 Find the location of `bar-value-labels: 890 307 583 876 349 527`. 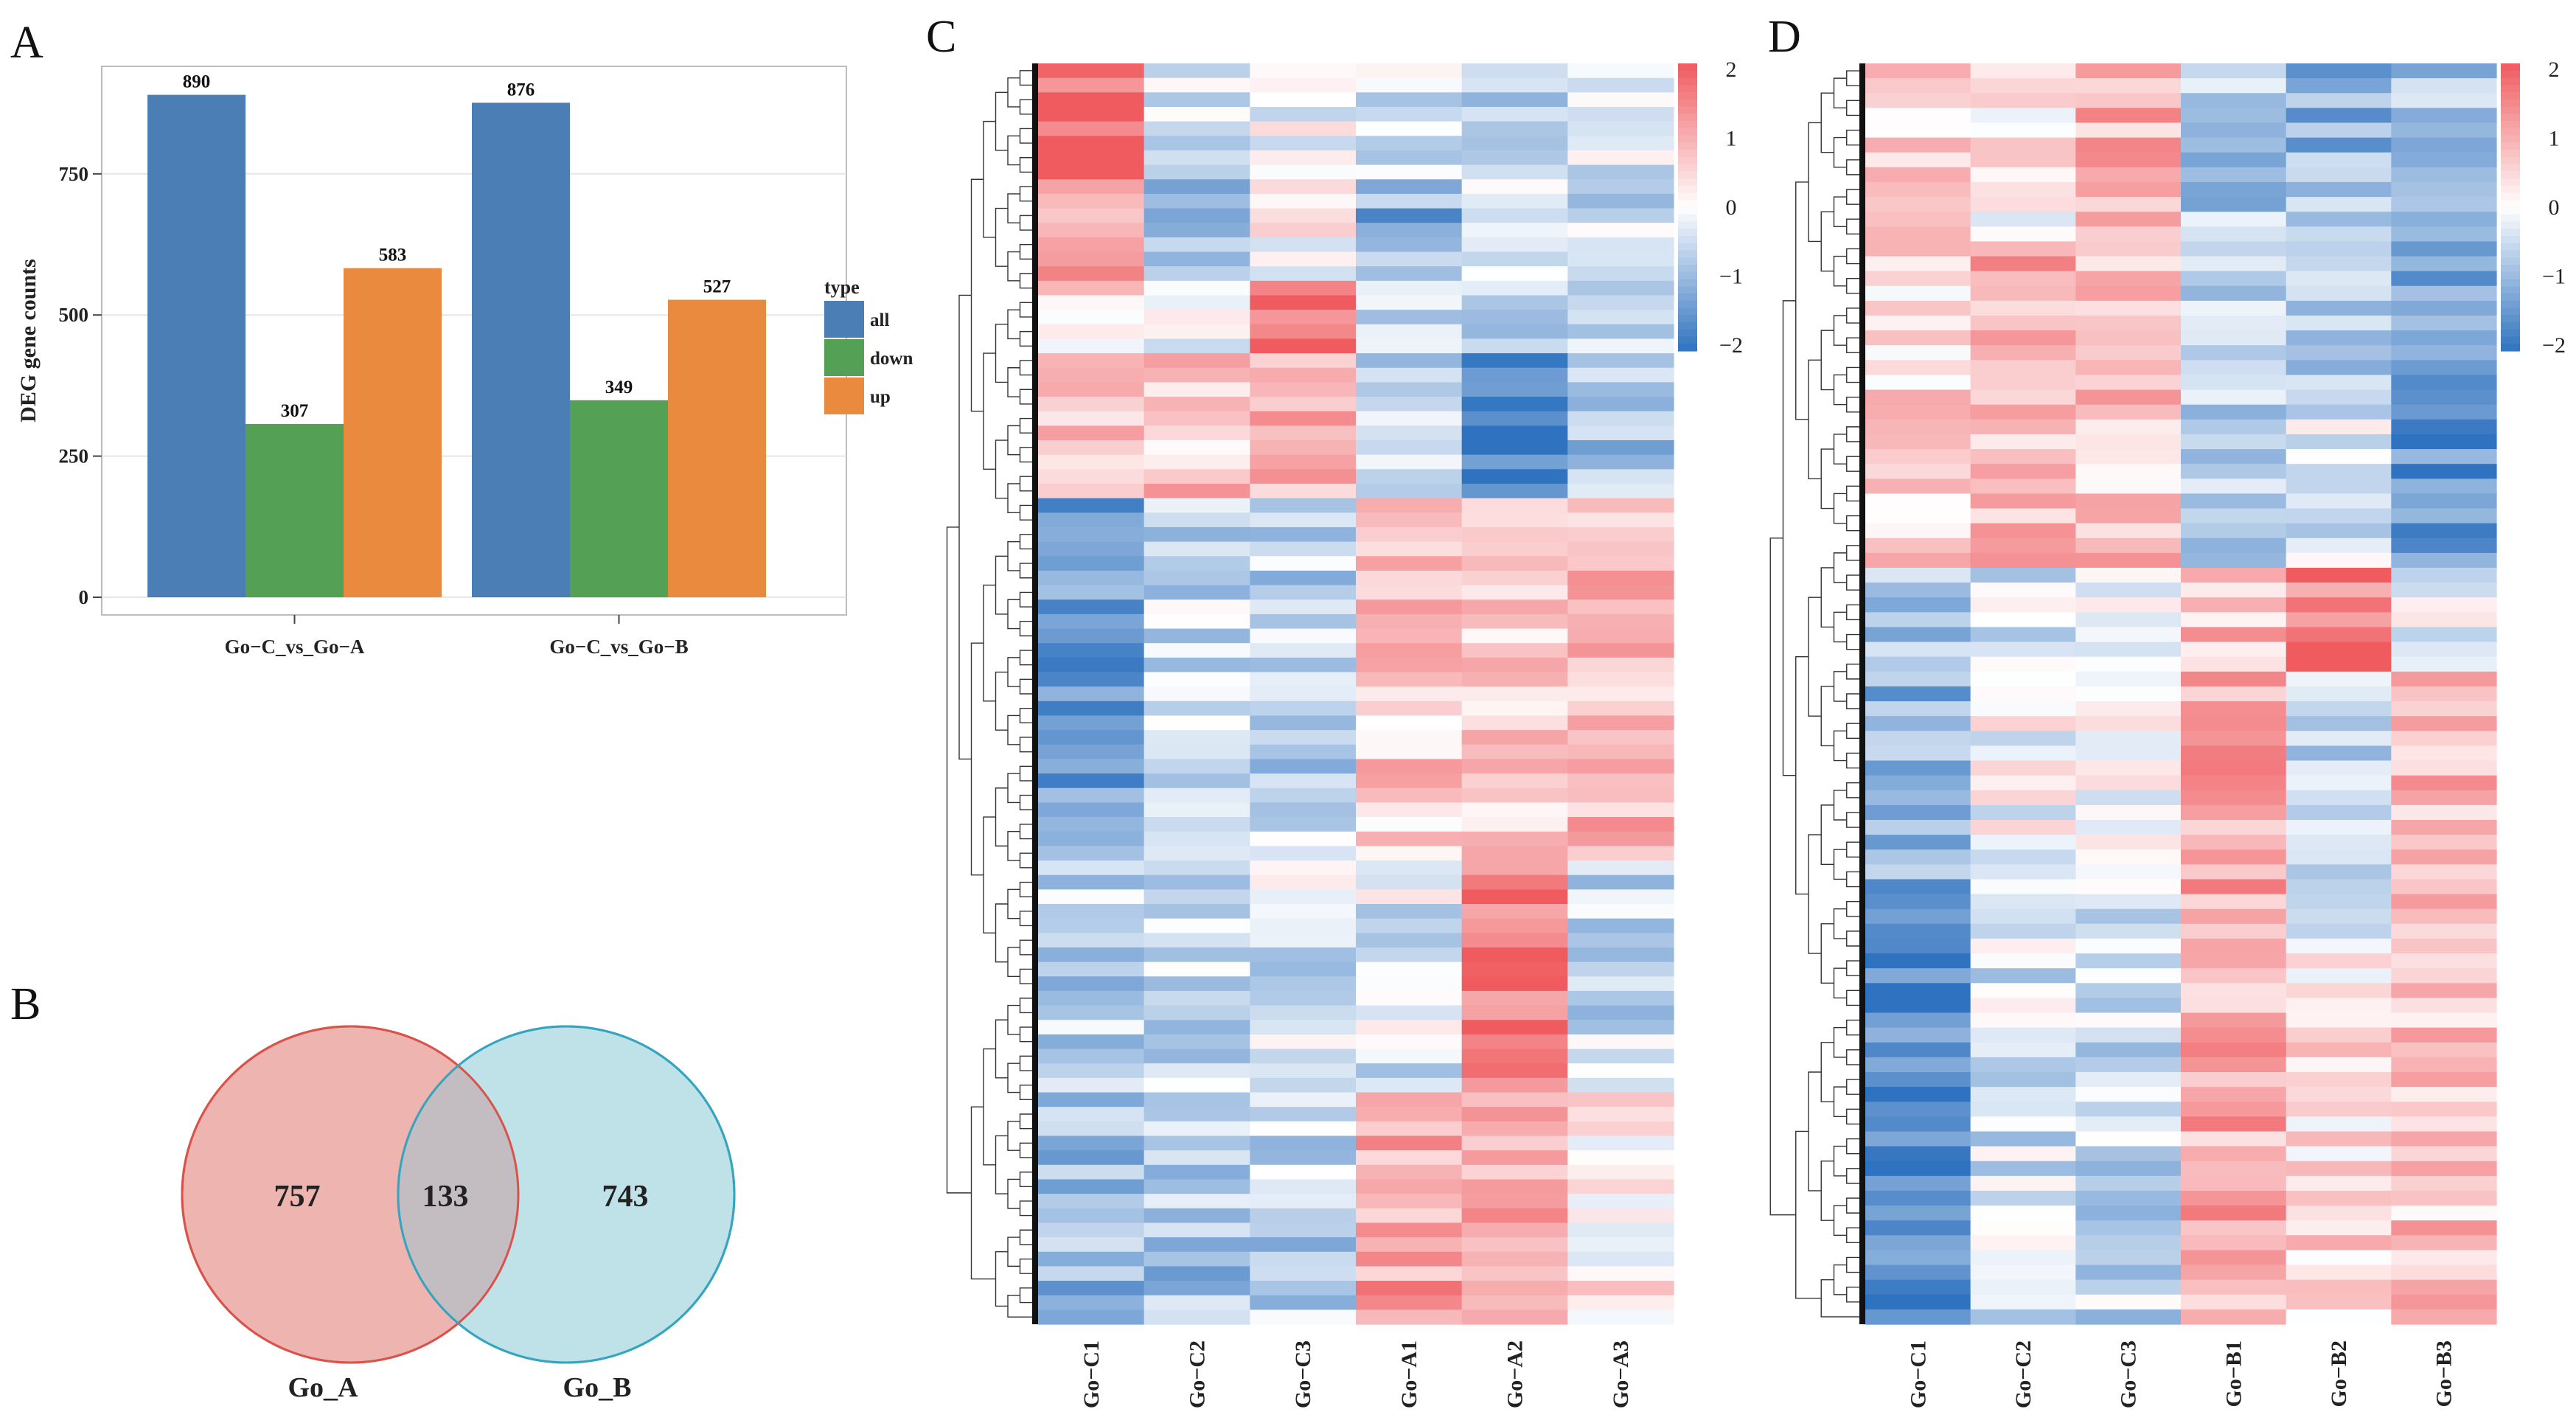

bar-value-labels: 890 307 583 876 349 527 is located at coordinates (457, 246).